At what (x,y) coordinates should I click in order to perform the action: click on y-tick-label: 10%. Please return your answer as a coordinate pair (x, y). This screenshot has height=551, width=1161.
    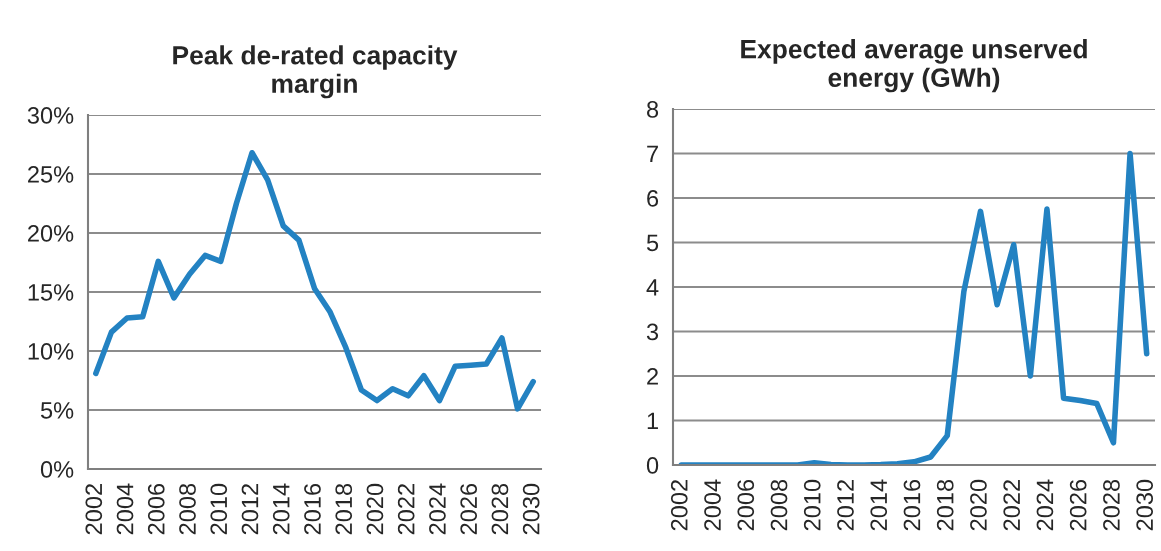
    Looking at the image, I should click on (51, 351).